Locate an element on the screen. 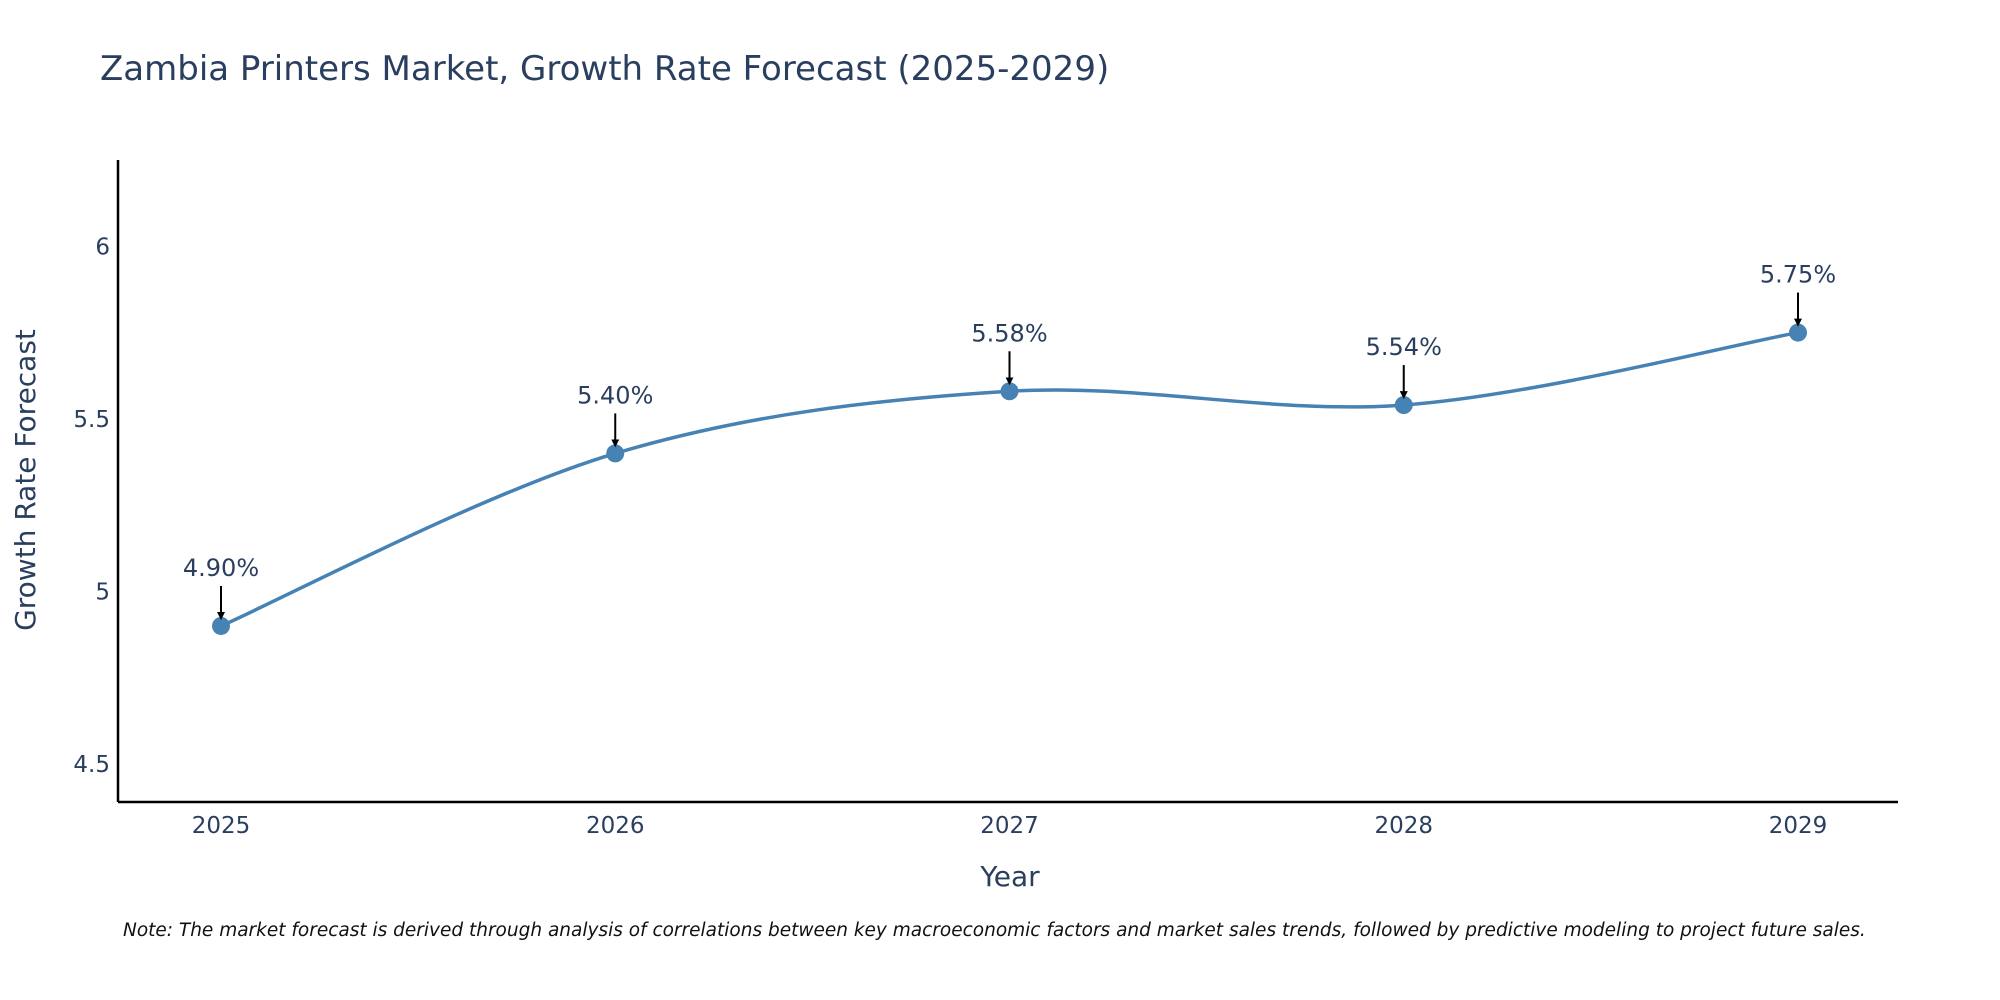 The height and width of the screenshot is (1000, 2000). y-tick-label: 4.5 is located at coordinates (91, 765).